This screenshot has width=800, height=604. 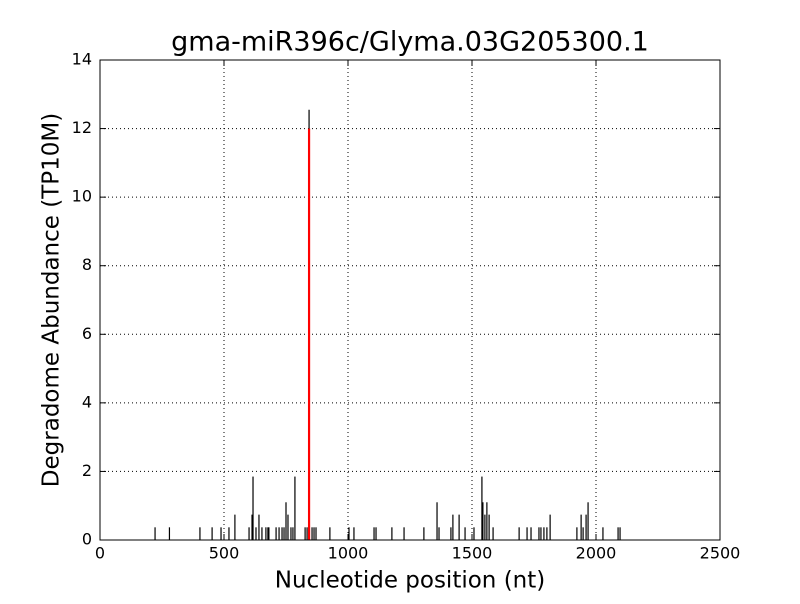 What do you see at coordinates (720, 553) in the screenshot?
I see `x-tick-label: 2500` at bounding box center [720, 553].